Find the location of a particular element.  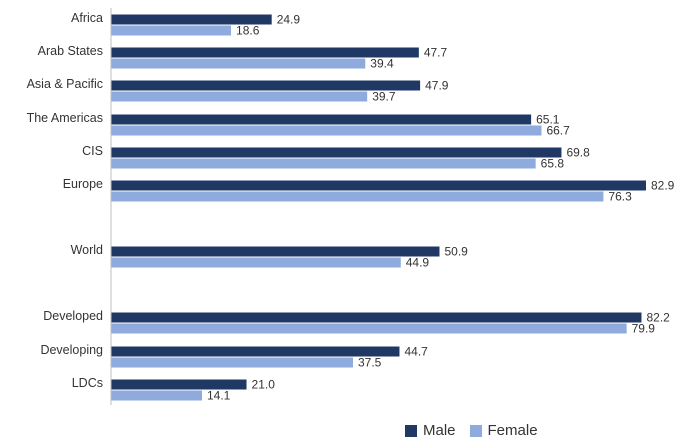

bar-female-developing is located at coordinates (232, 362).